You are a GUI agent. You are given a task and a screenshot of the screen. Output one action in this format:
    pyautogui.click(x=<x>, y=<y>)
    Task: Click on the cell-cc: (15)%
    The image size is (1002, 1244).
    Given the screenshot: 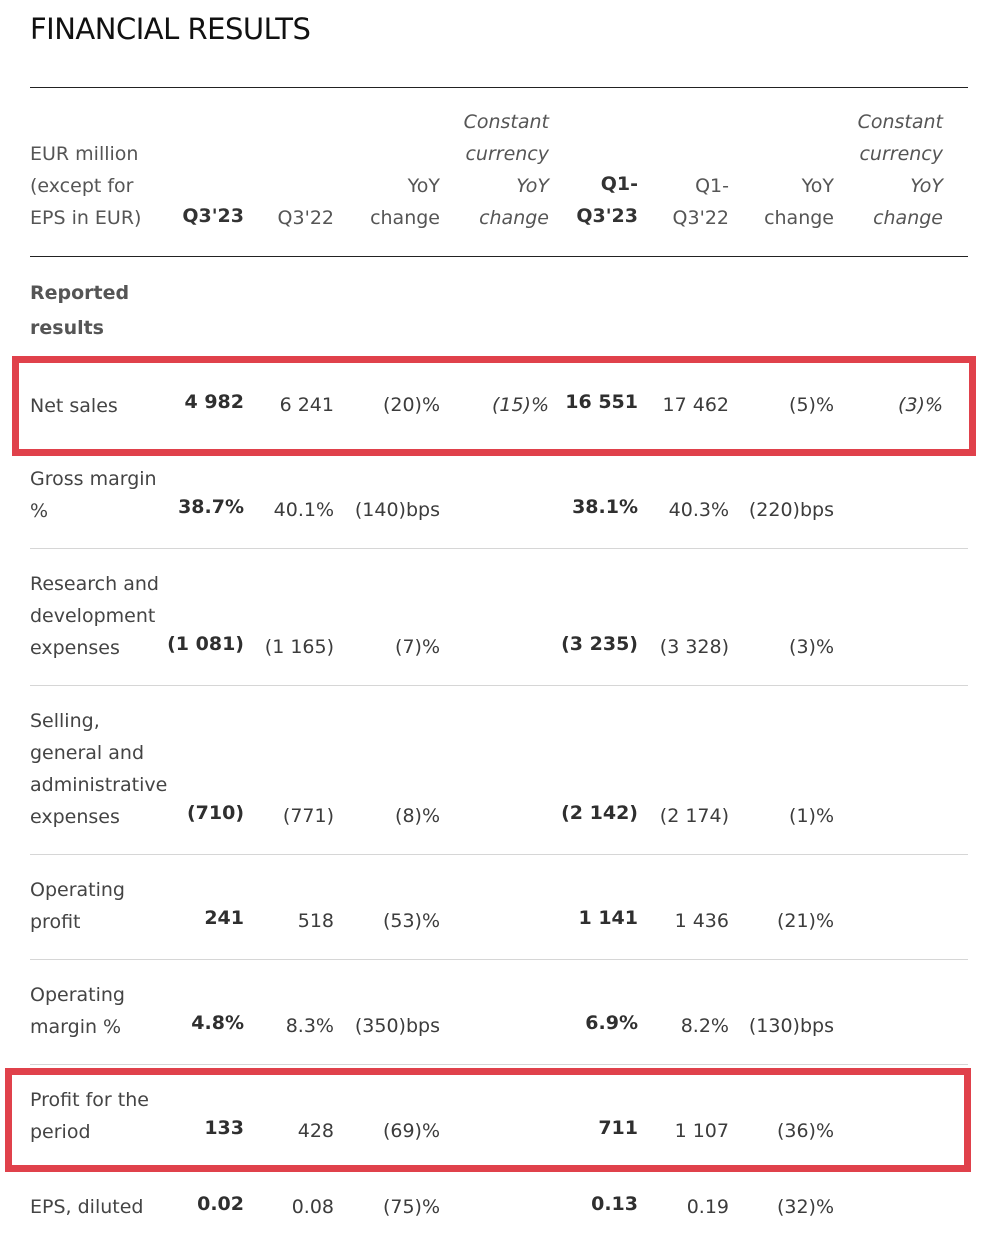 What is the action you would take?
    pyautogui.click(x=520, y=405)
    